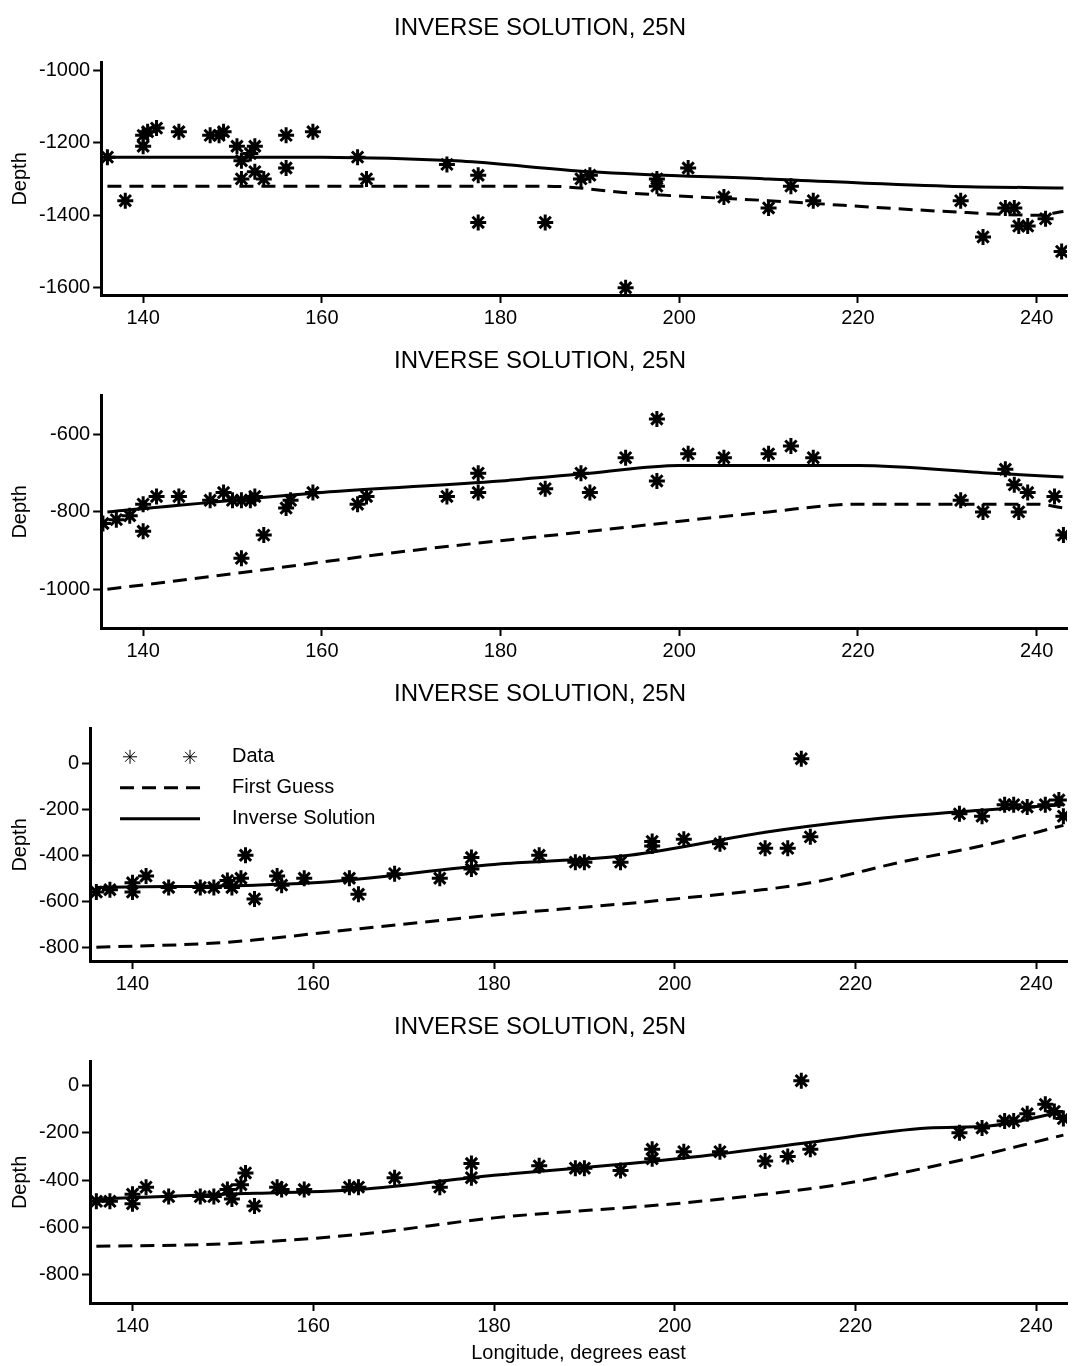 This screenshot has height=1366, width=1078. Describe the element at coordinates (65, 213) in the screenshot. I see `y-tick-label: -1400` at that location.